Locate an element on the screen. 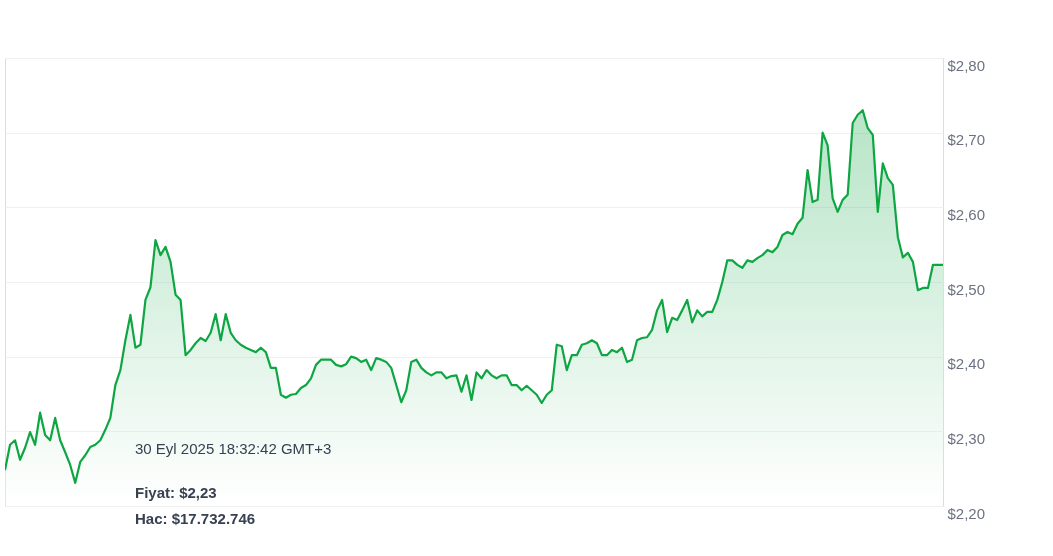  y-tick-label: $2,40 is located at coordinates (966, 364).